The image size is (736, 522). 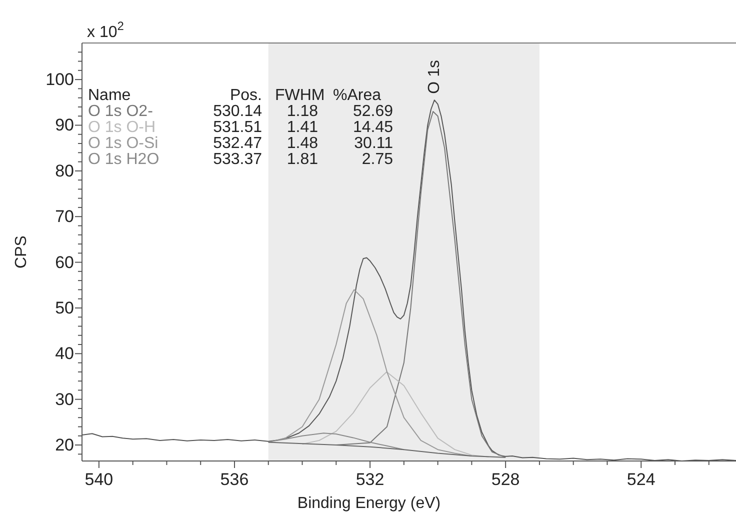 I want to click on annotation: %Area, so click(x=357, y=95).